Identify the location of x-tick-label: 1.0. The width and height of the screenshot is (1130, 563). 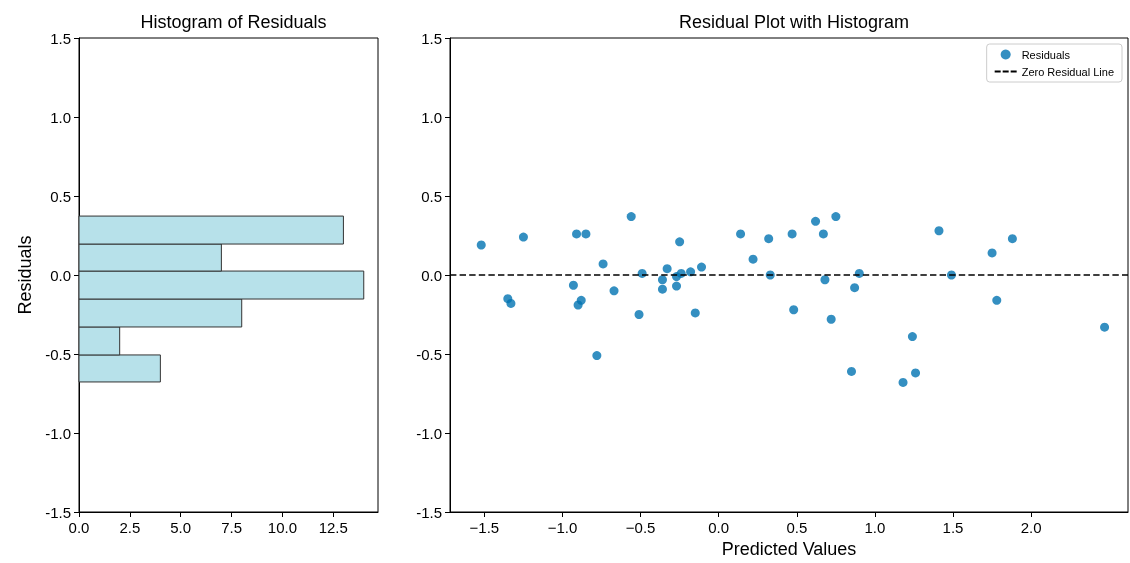
(875, 527).